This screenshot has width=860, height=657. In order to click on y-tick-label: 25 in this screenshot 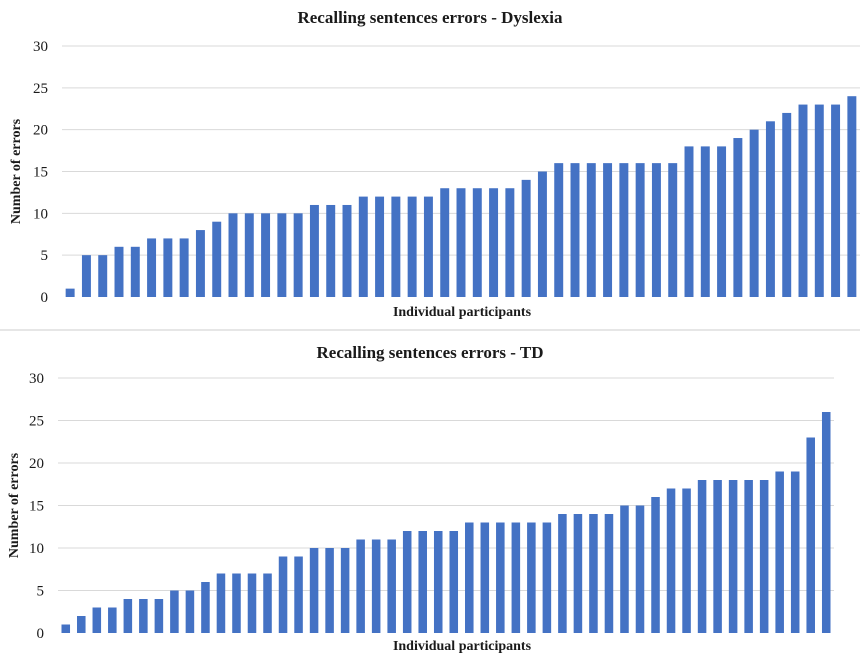, I will do `click(40, 89)`.